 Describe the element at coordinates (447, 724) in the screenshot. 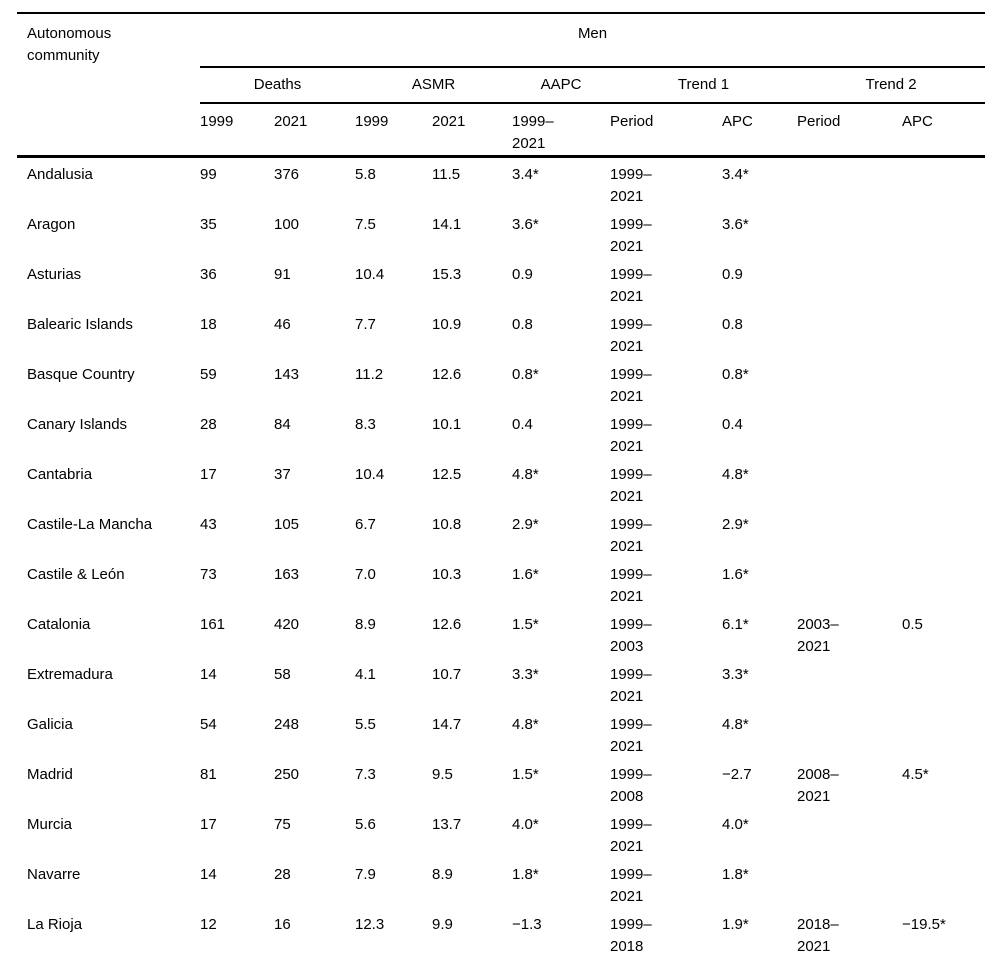

I see `asmr-2021-value: 14.7` at that location.